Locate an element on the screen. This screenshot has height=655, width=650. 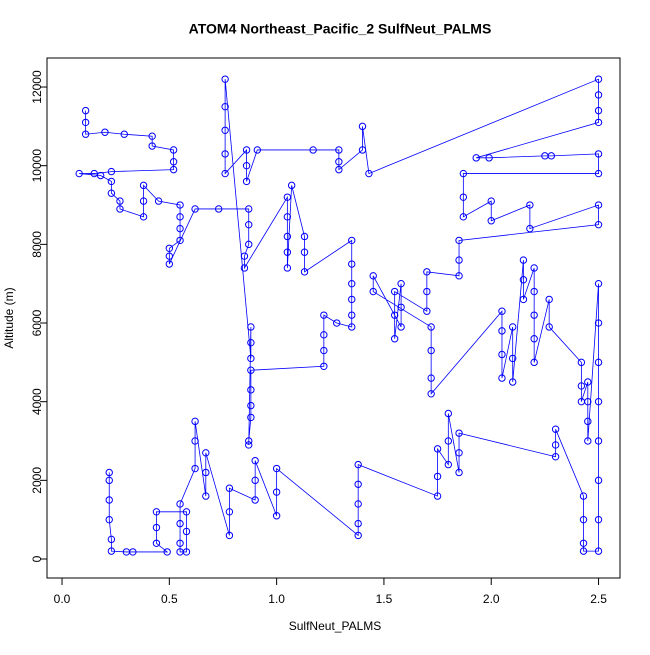
x-axis-label: SulfNeut_PALMS is located at coordinates (335, 626).